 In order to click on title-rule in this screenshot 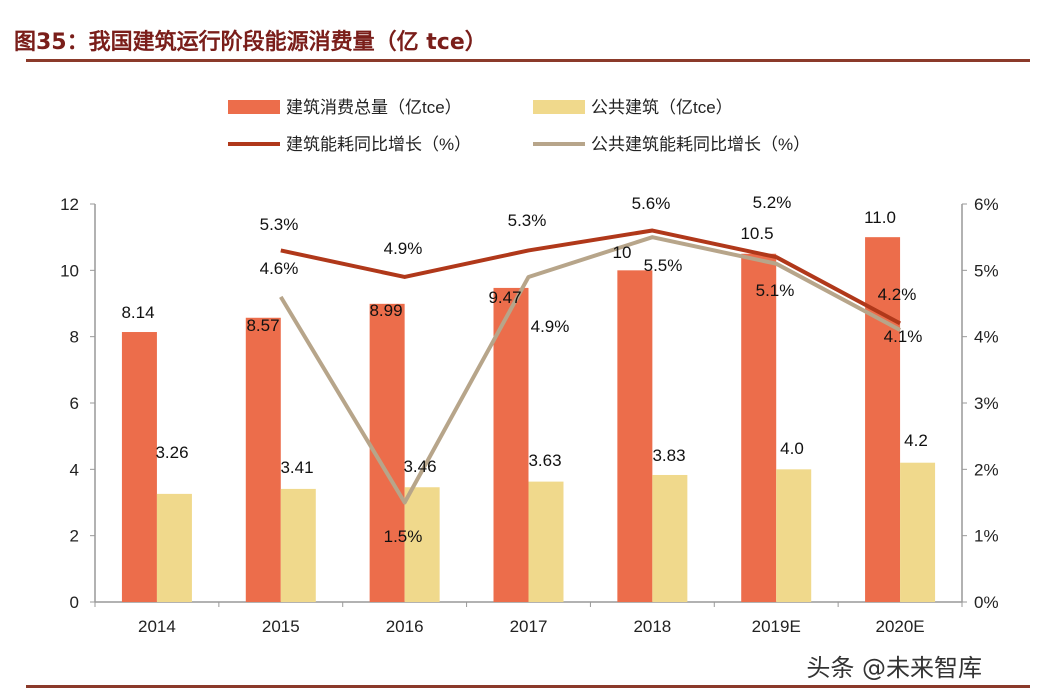, I will do `click(528, 60)`.